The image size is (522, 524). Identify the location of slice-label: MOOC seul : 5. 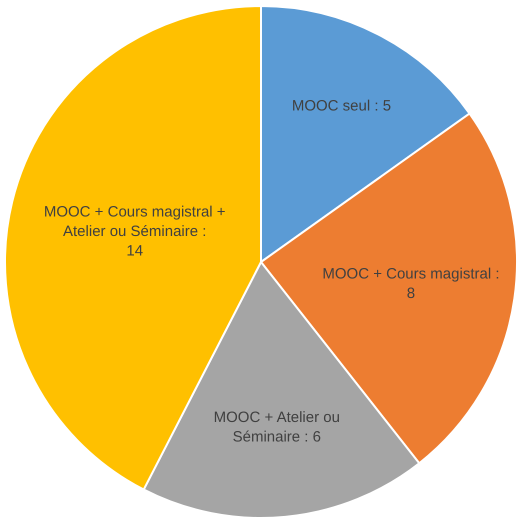
(342, 105).